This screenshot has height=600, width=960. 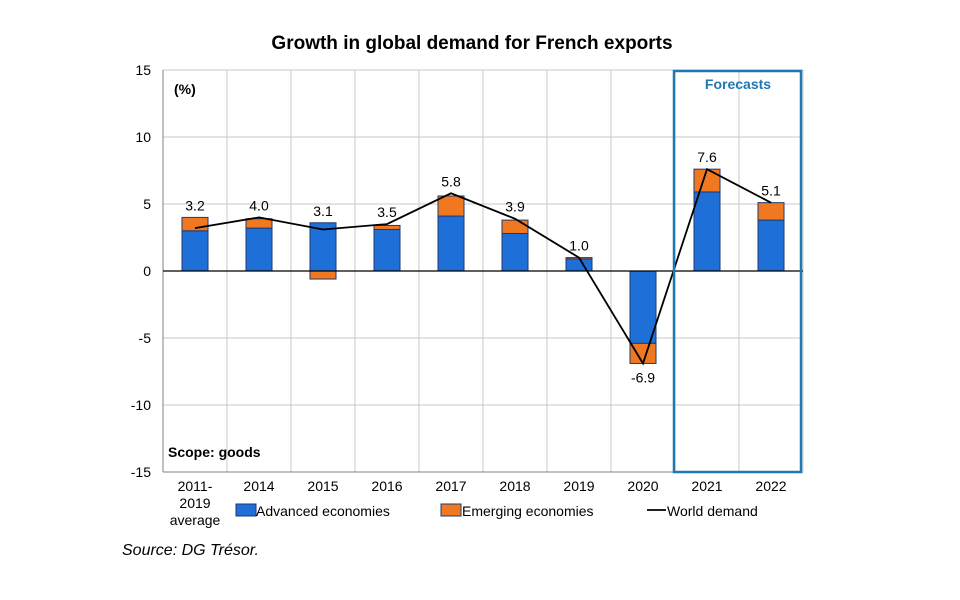 I want to click on legend-swatch-advanced, so click(x=246, y=510).